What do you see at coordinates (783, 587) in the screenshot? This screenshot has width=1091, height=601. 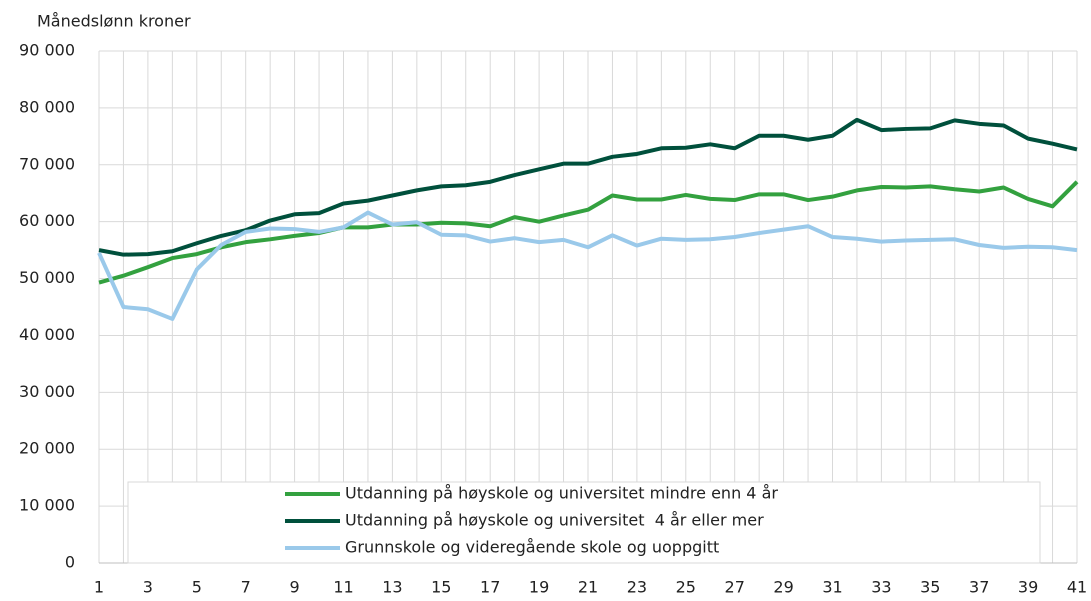 I see `x-tick-label: 29` at bounding box center [783, 587].